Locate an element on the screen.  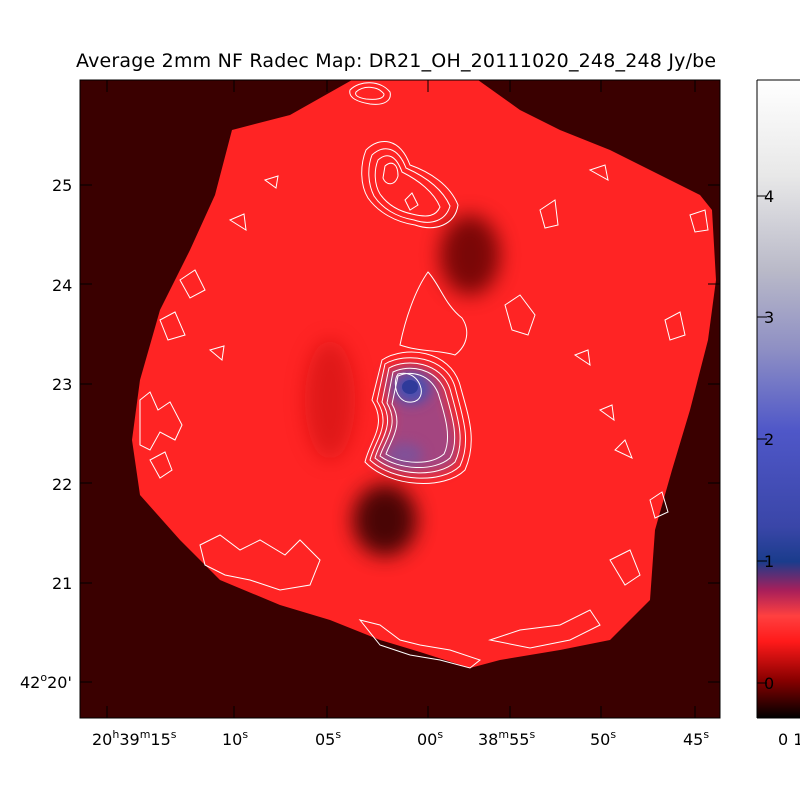
colorbar: 4 3 2 1 0 0 1 is located at coordinates (778, 414).